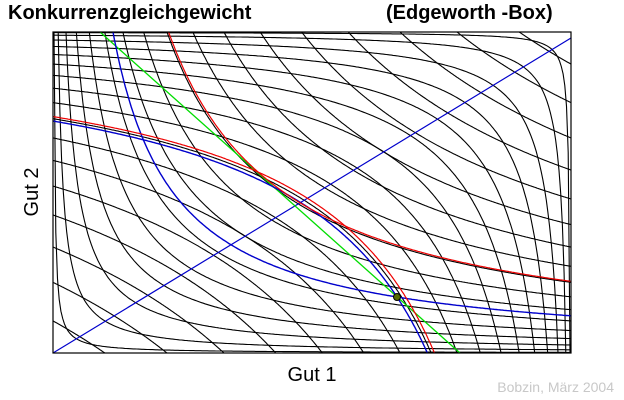 The width and height of the screenshot is (624, 400). Describe the element at coordinates (469, 13) in the screenshot. I see `subtitle: (Edgeworth -Box)` at that location.